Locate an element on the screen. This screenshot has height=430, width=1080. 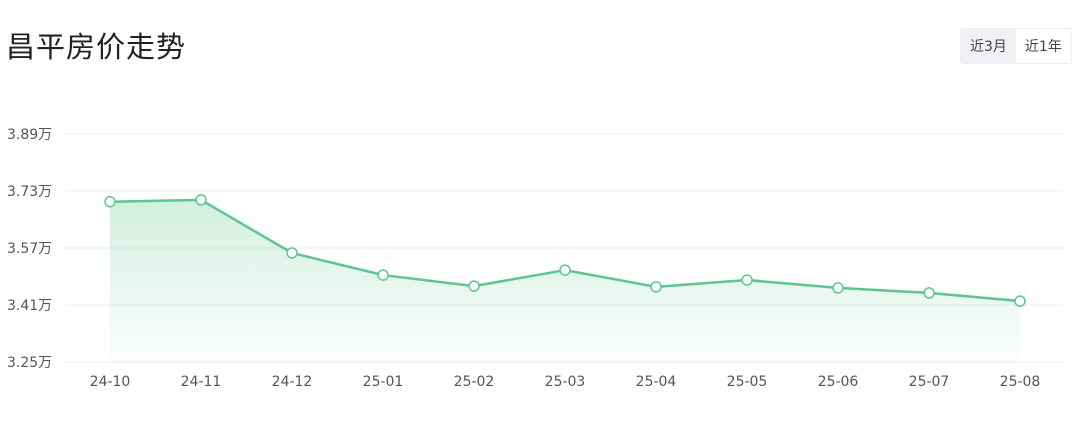
x-tick-label: 25-03 is located at coordinates (565, 382).